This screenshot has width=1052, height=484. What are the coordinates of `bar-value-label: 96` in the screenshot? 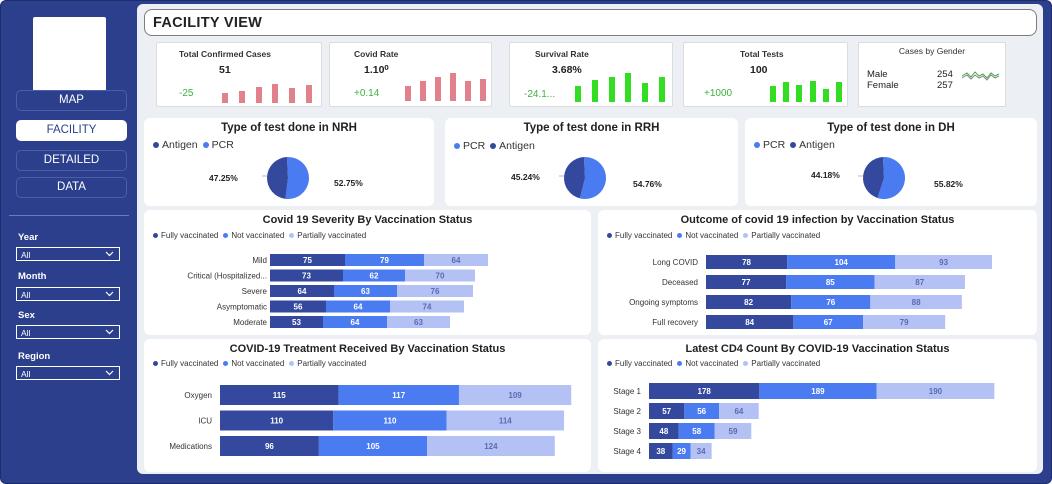 It's located at (269, 446).